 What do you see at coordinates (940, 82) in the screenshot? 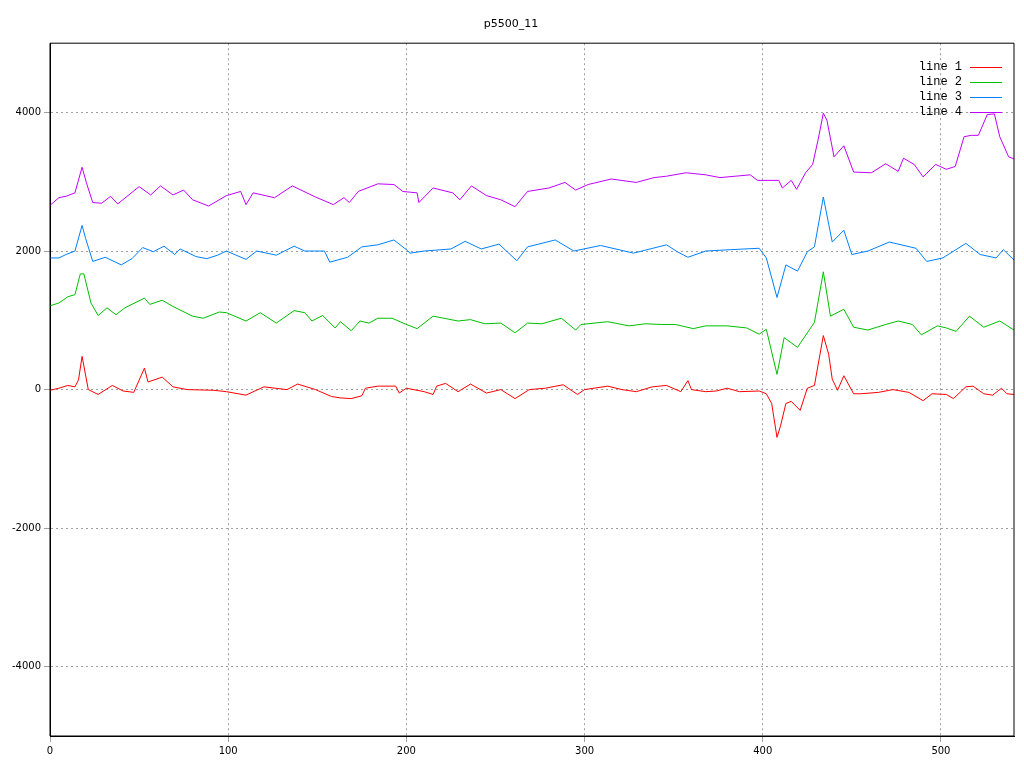
I see `legend-label: line 2` at bounding box center [940, 82].